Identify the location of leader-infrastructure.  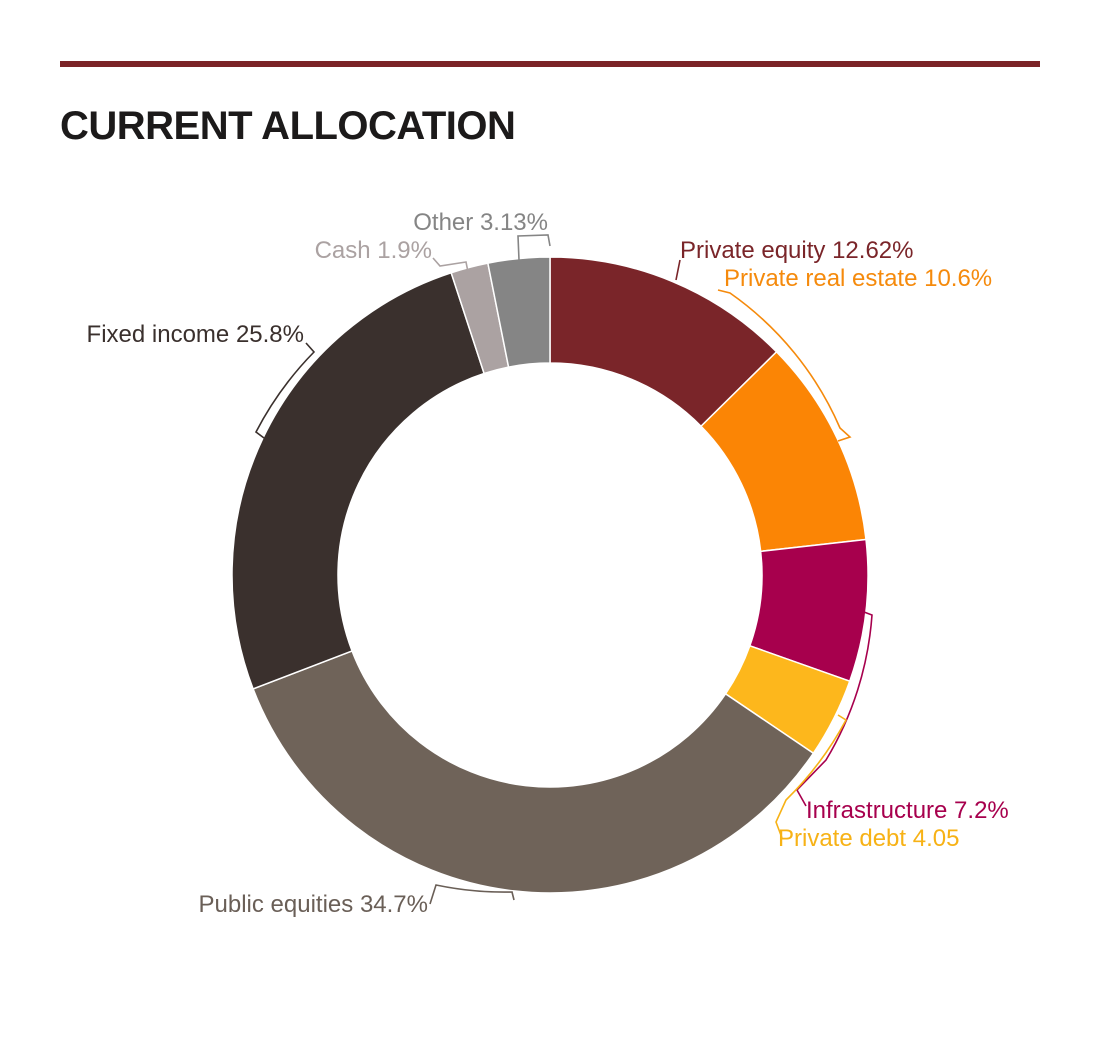
(834, 709).